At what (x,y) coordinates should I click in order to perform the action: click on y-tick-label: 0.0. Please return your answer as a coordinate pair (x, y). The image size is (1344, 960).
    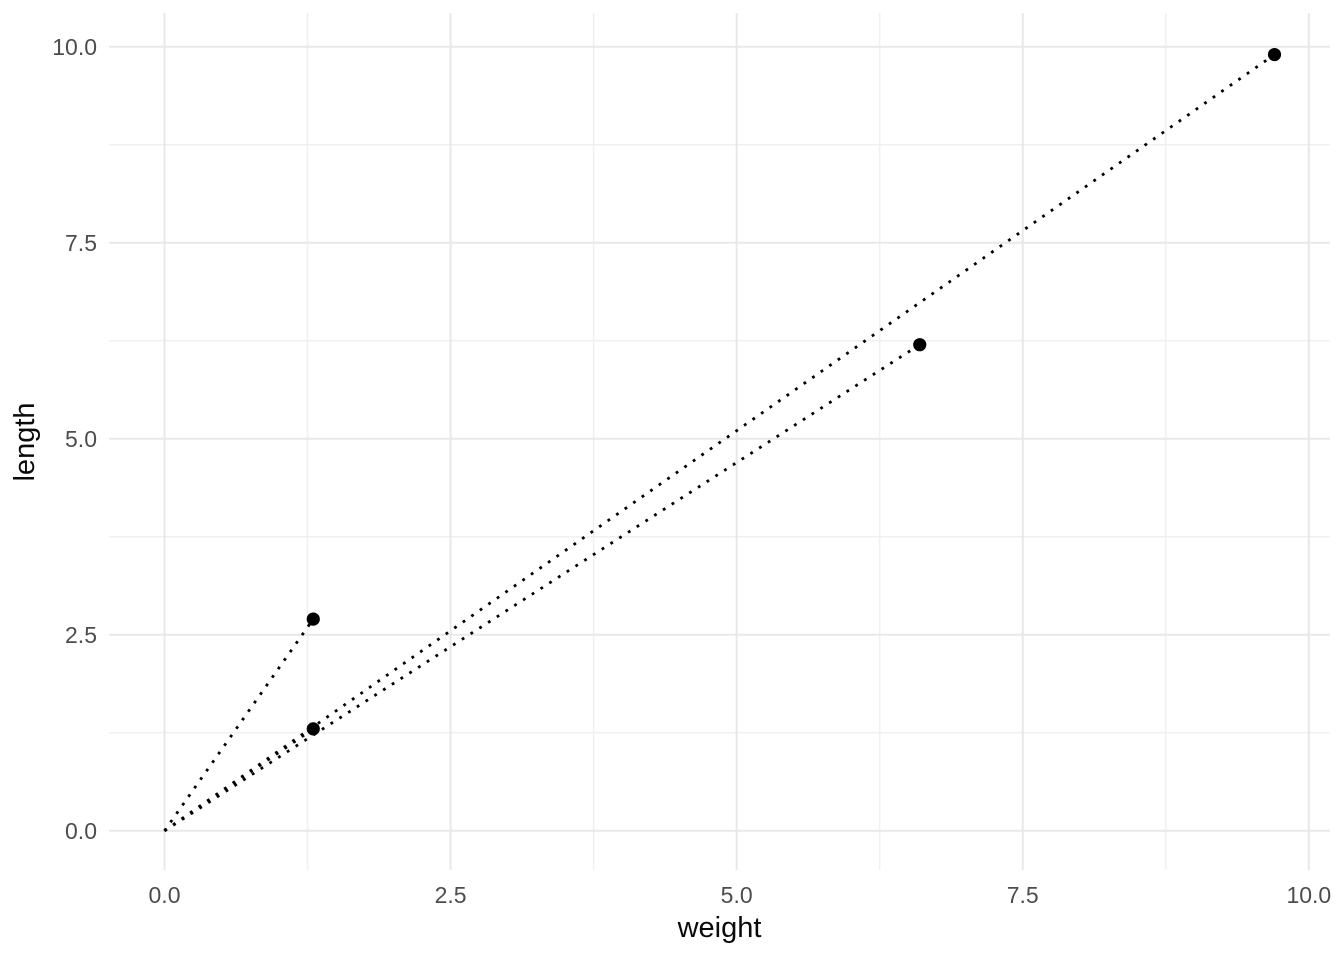
    Looking at the image, I should click on (81, 830).